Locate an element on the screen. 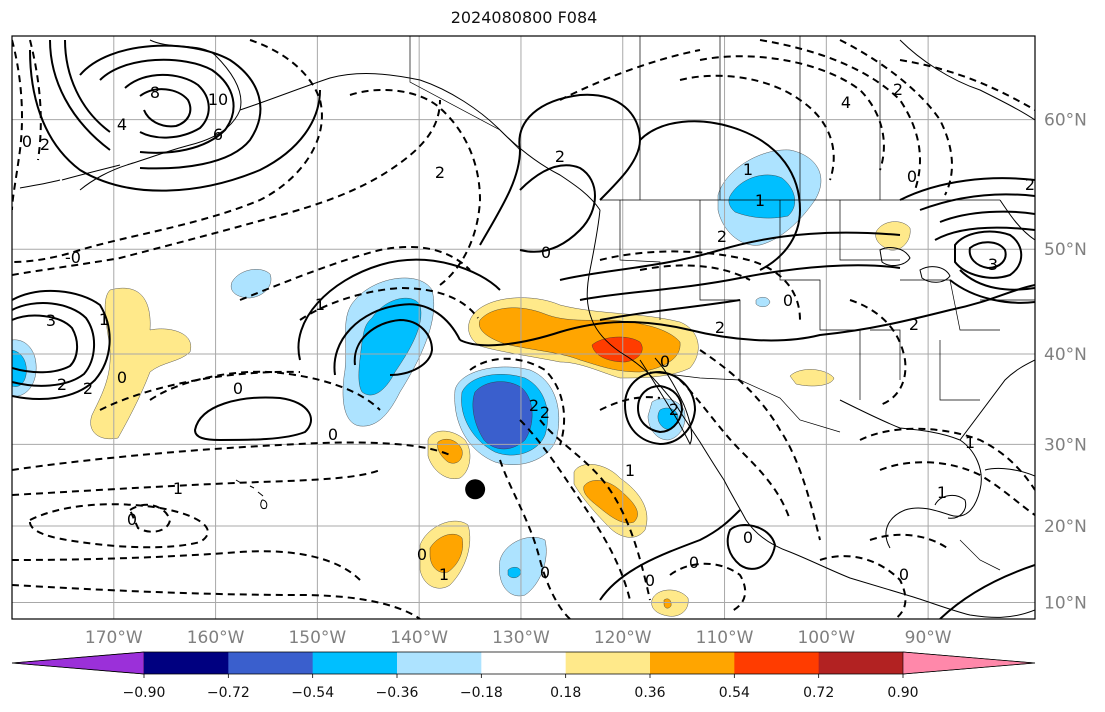 The height and width of the screenshot is (712, 1105). longitude-label: 150°W is located at coordinates (317, 638).